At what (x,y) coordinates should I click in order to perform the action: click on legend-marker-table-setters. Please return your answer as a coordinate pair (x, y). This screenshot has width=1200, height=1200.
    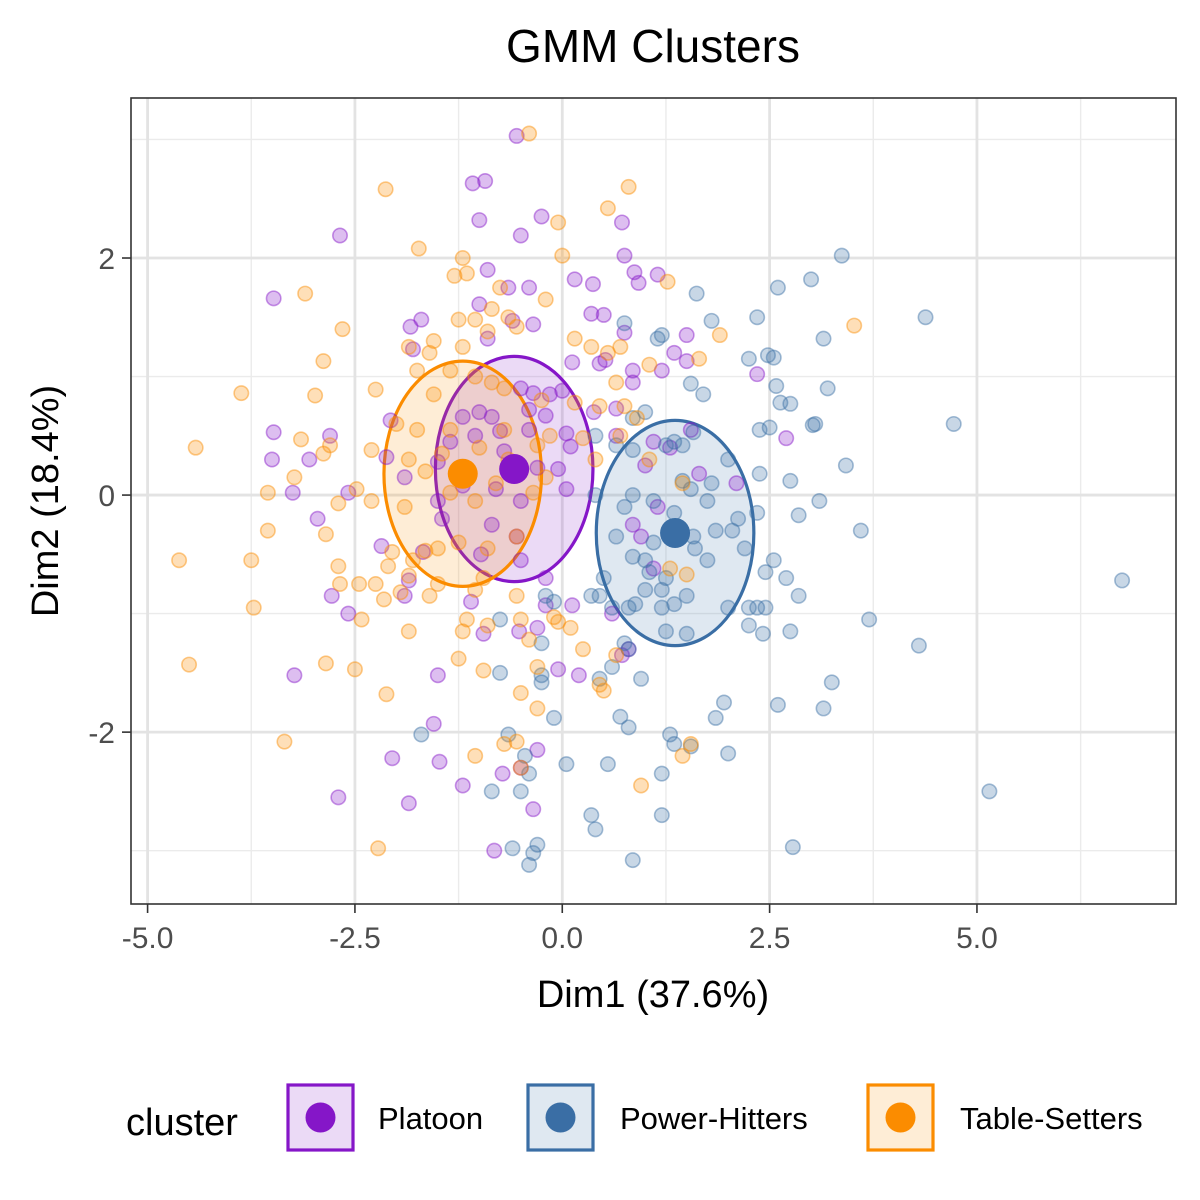
    Looking at the image, I should click on (900, 1117).